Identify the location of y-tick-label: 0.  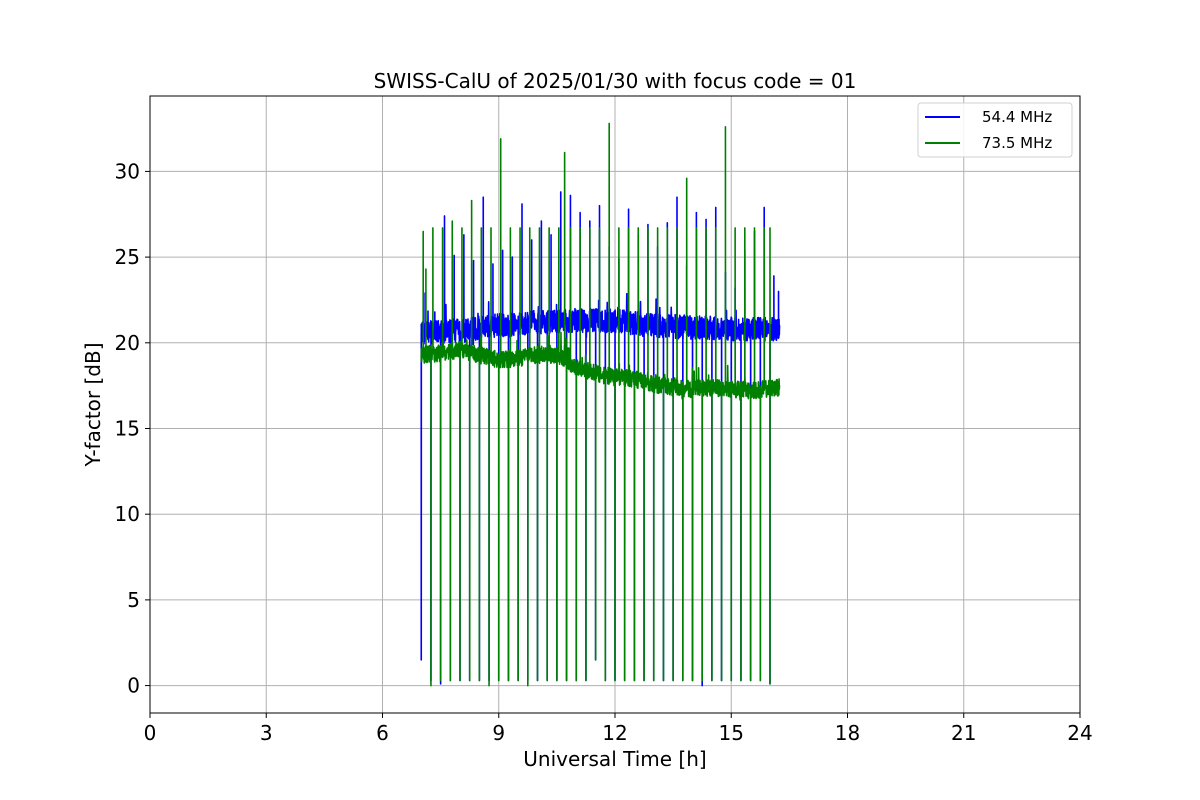
(133, 686).